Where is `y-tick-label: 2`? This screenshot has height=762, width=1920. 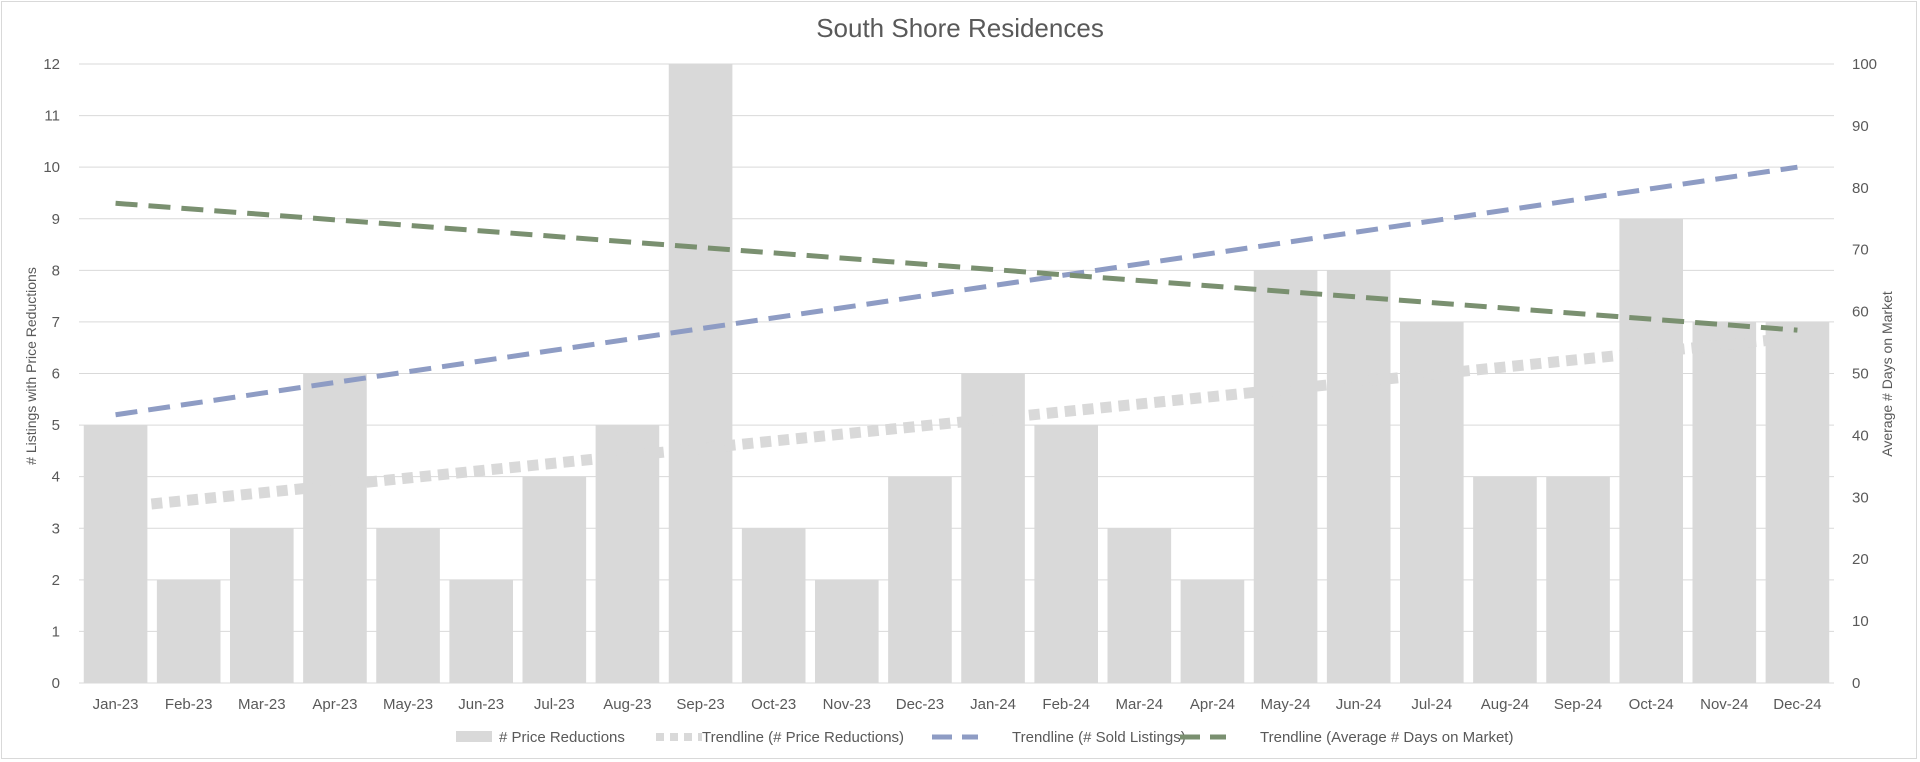 y-tick-label: 2 is located at coordinates (56, 580).